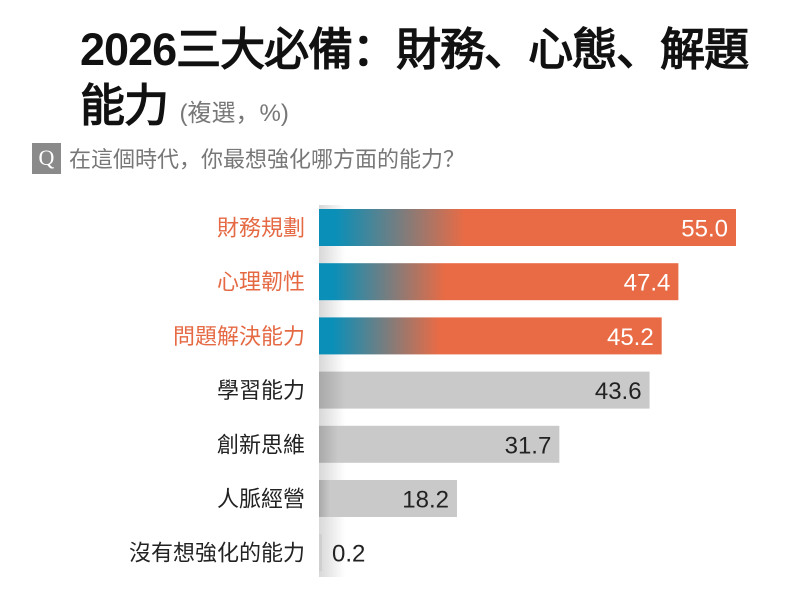 The height and width of the screenshot is (603, 792). What do you see at coordinates (267, 159) in the screenshot?
I see `question-text: 在這個時代，你最想強化哪方面的能力？` at bounding box center [267, 159].